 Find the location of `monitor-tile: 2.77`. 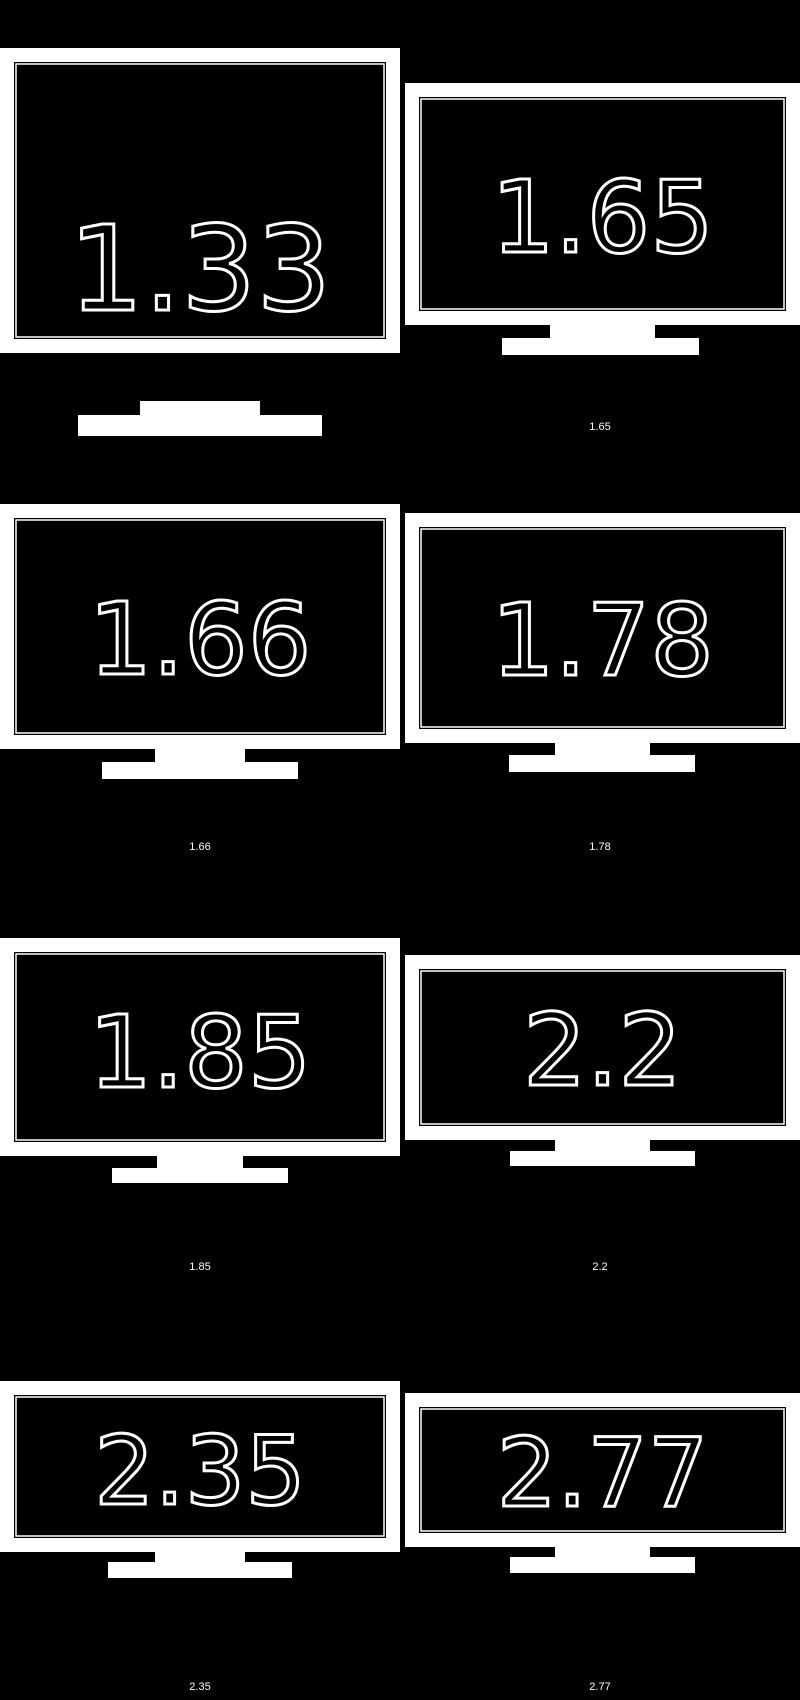

monitor-tile: 2.77 is located at coordinates (602, 1483).